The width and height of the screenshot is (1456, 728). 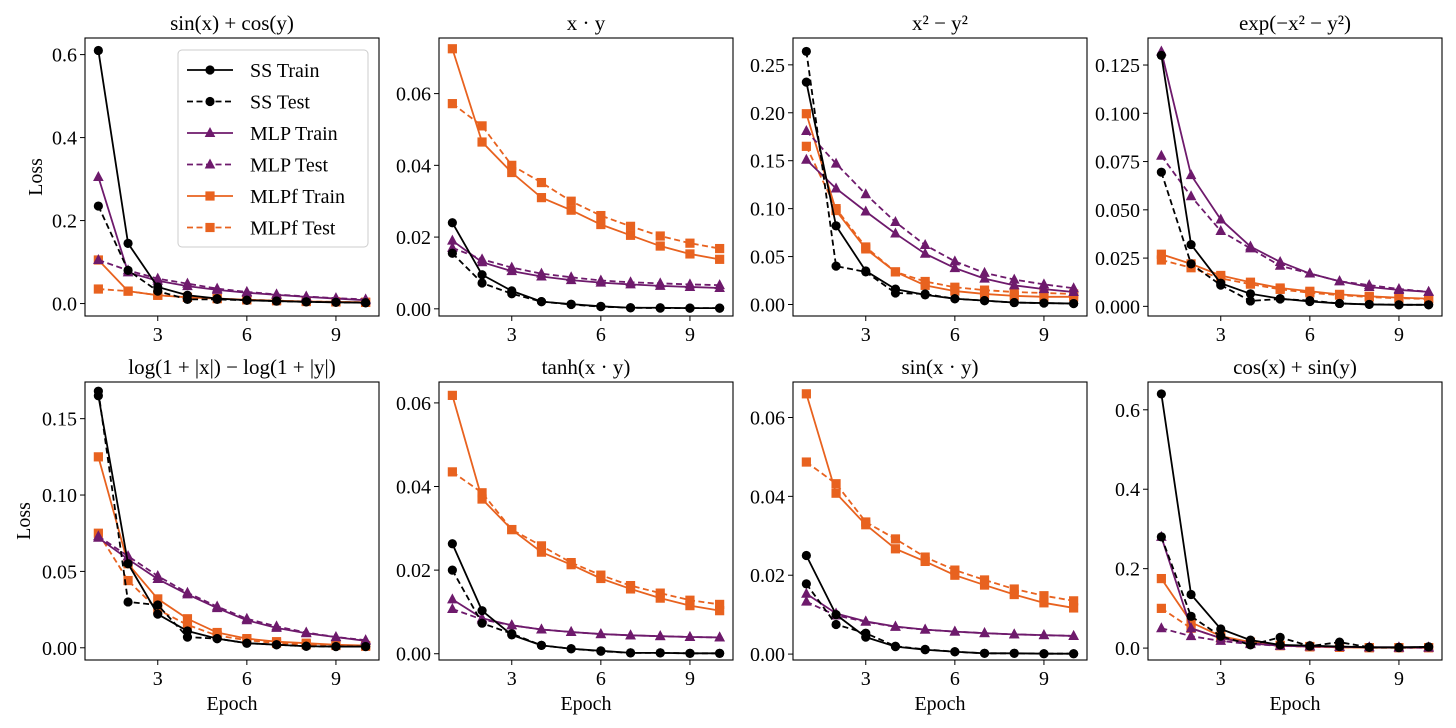 What do you see at coordinates (59, 572) in the screenshot?
I see `y-tick-label: 0.05` at bounding box center [59, 572].